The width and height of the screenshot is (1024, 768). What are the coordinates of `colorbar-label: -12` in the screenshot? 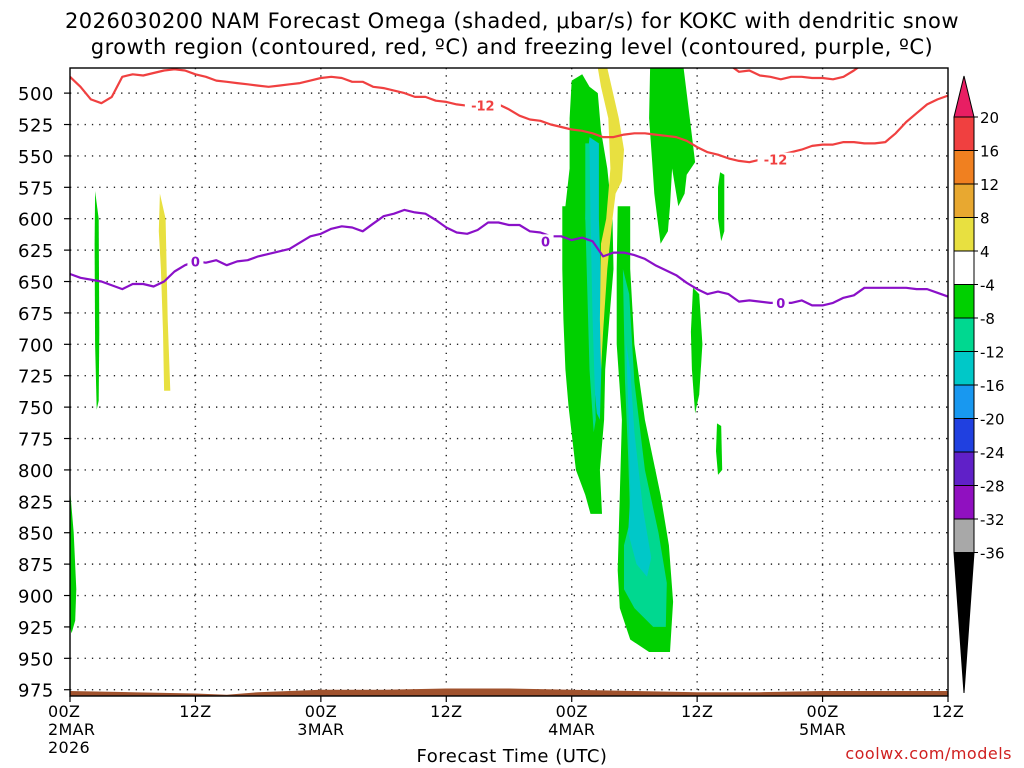 It's located at (992, 353).